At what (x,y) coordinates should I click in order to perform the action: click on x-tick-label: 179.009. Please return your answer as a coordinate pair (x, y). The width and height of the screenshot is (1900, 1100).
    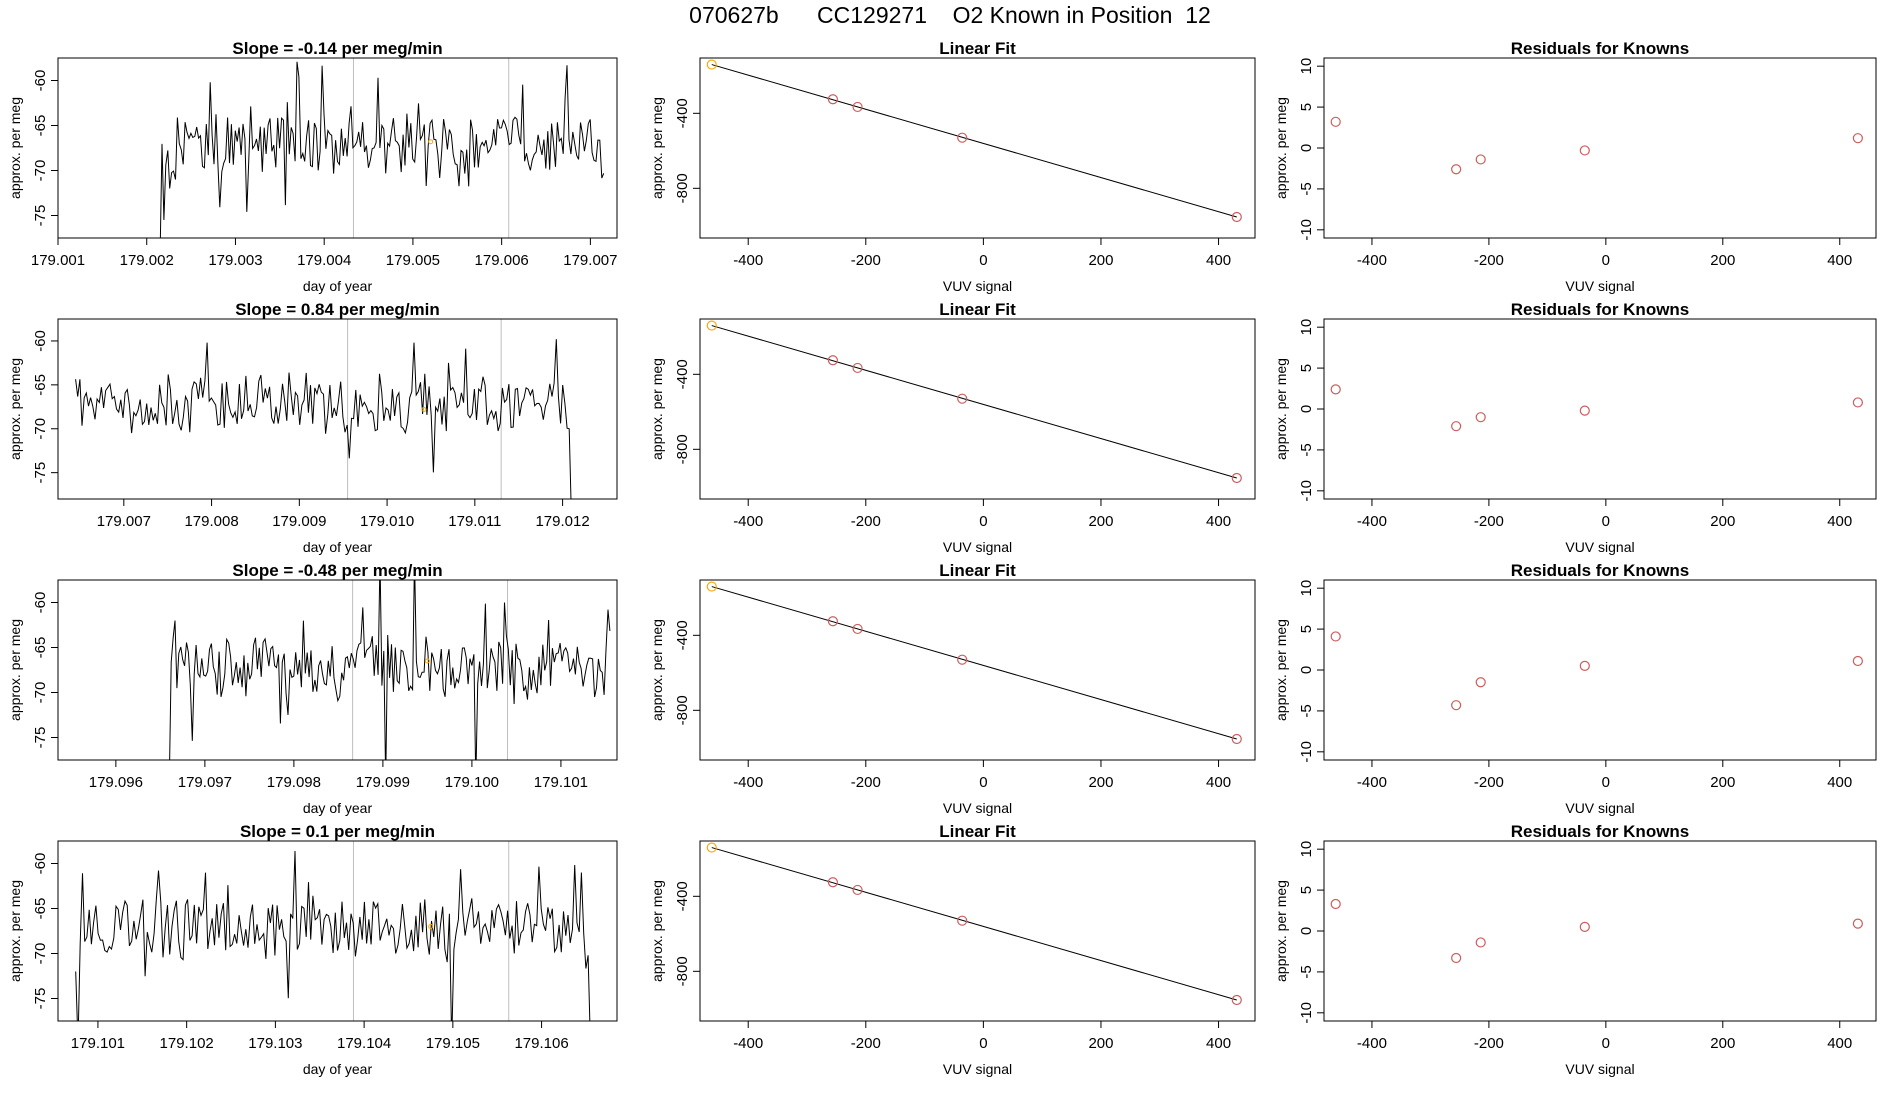
    Looking at the image, I should click on (299, 521).